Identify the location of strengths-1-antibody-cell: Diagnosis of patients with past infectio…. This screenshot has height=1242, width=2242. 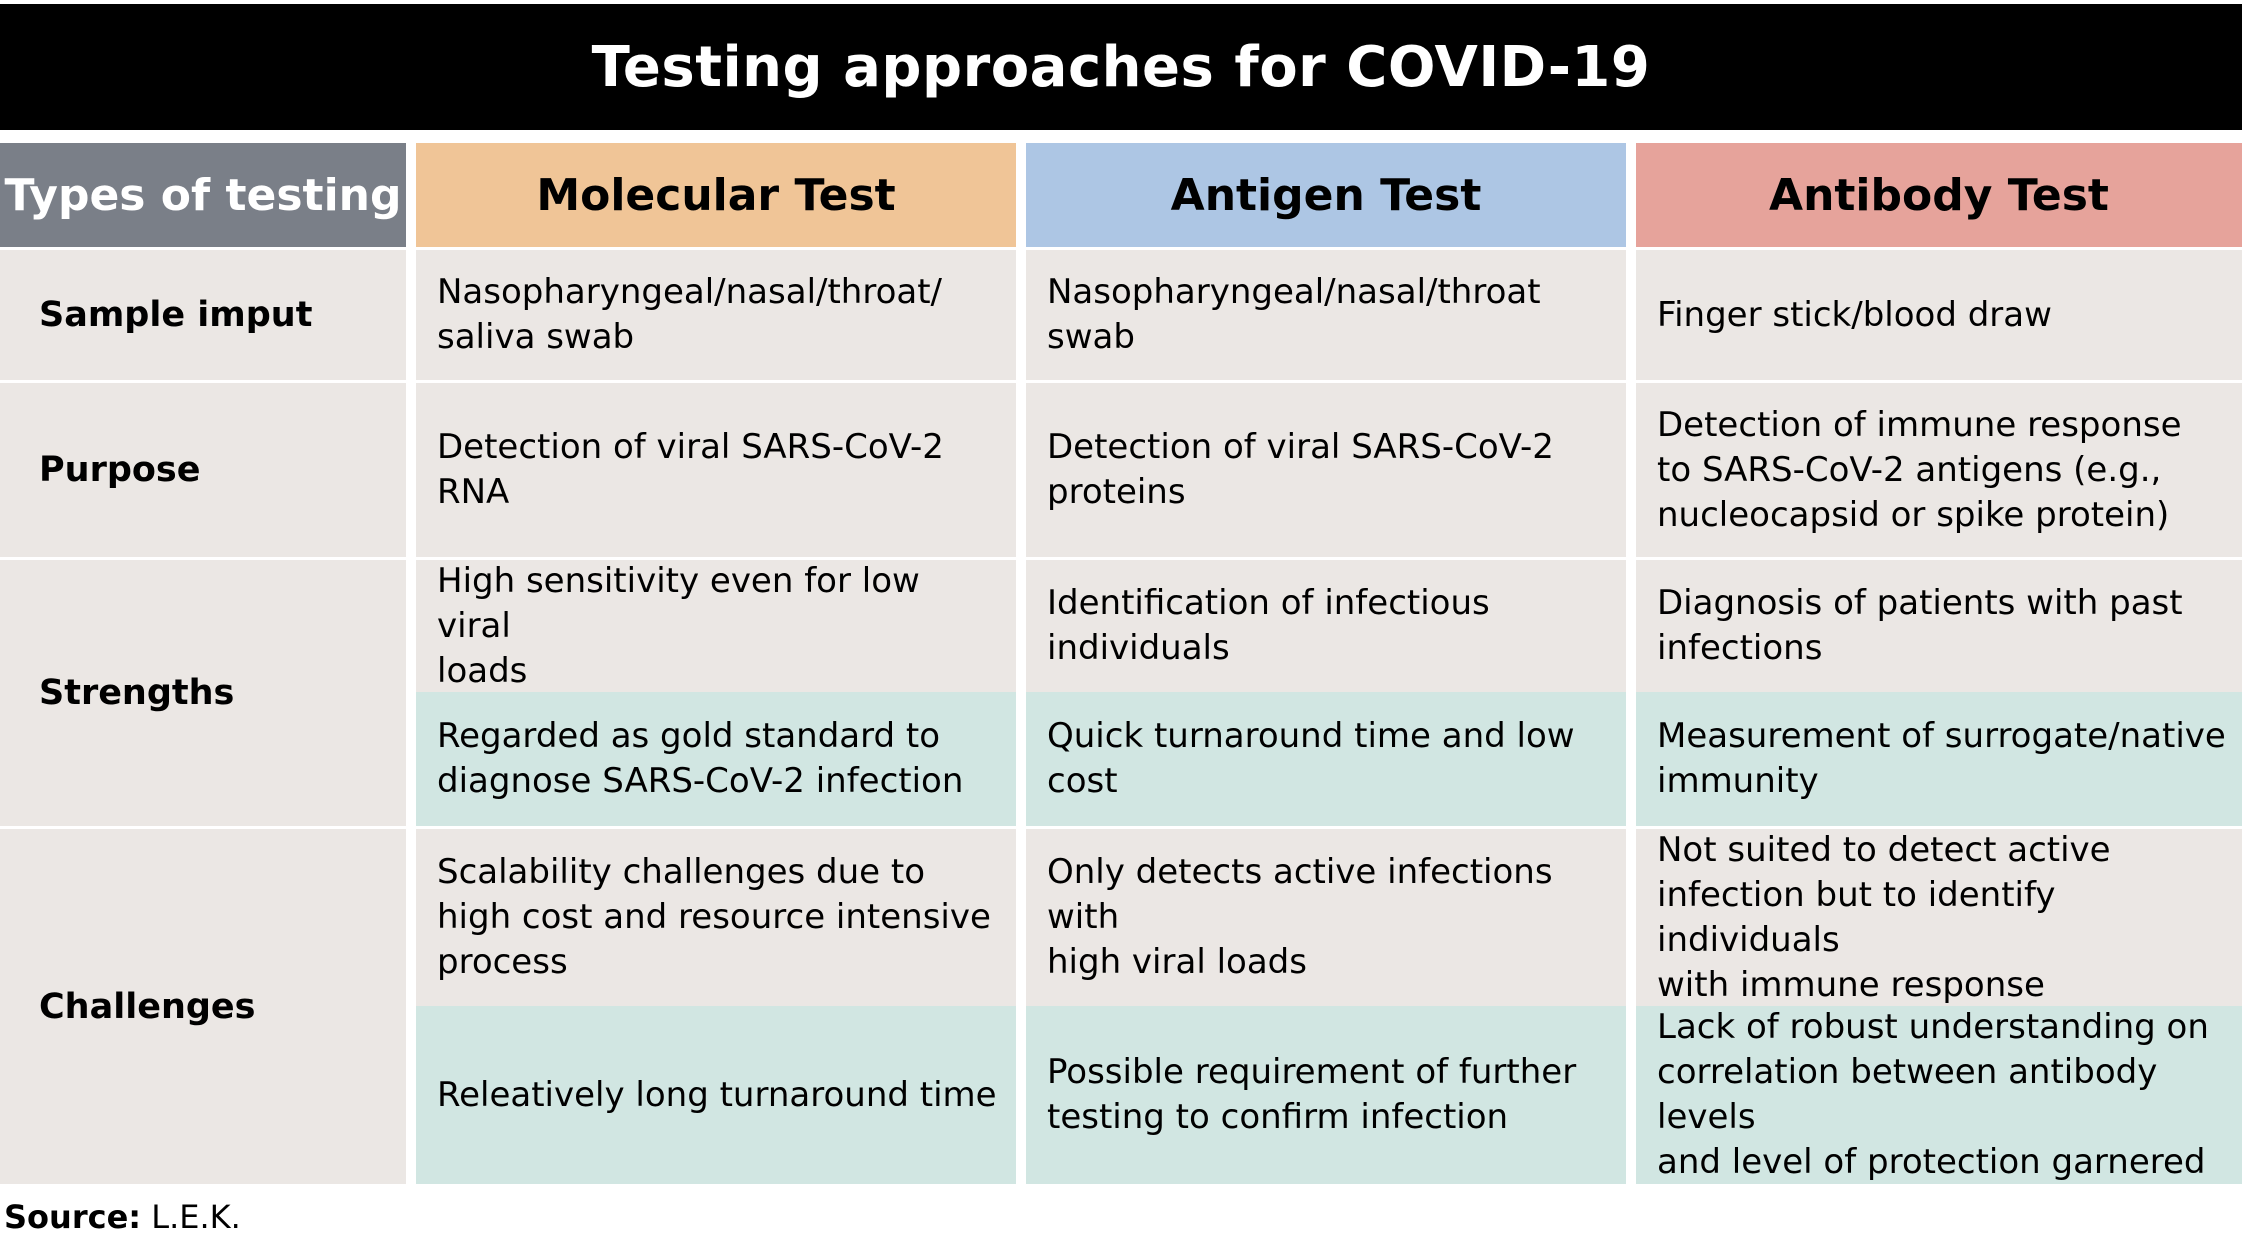
(1939, 626).